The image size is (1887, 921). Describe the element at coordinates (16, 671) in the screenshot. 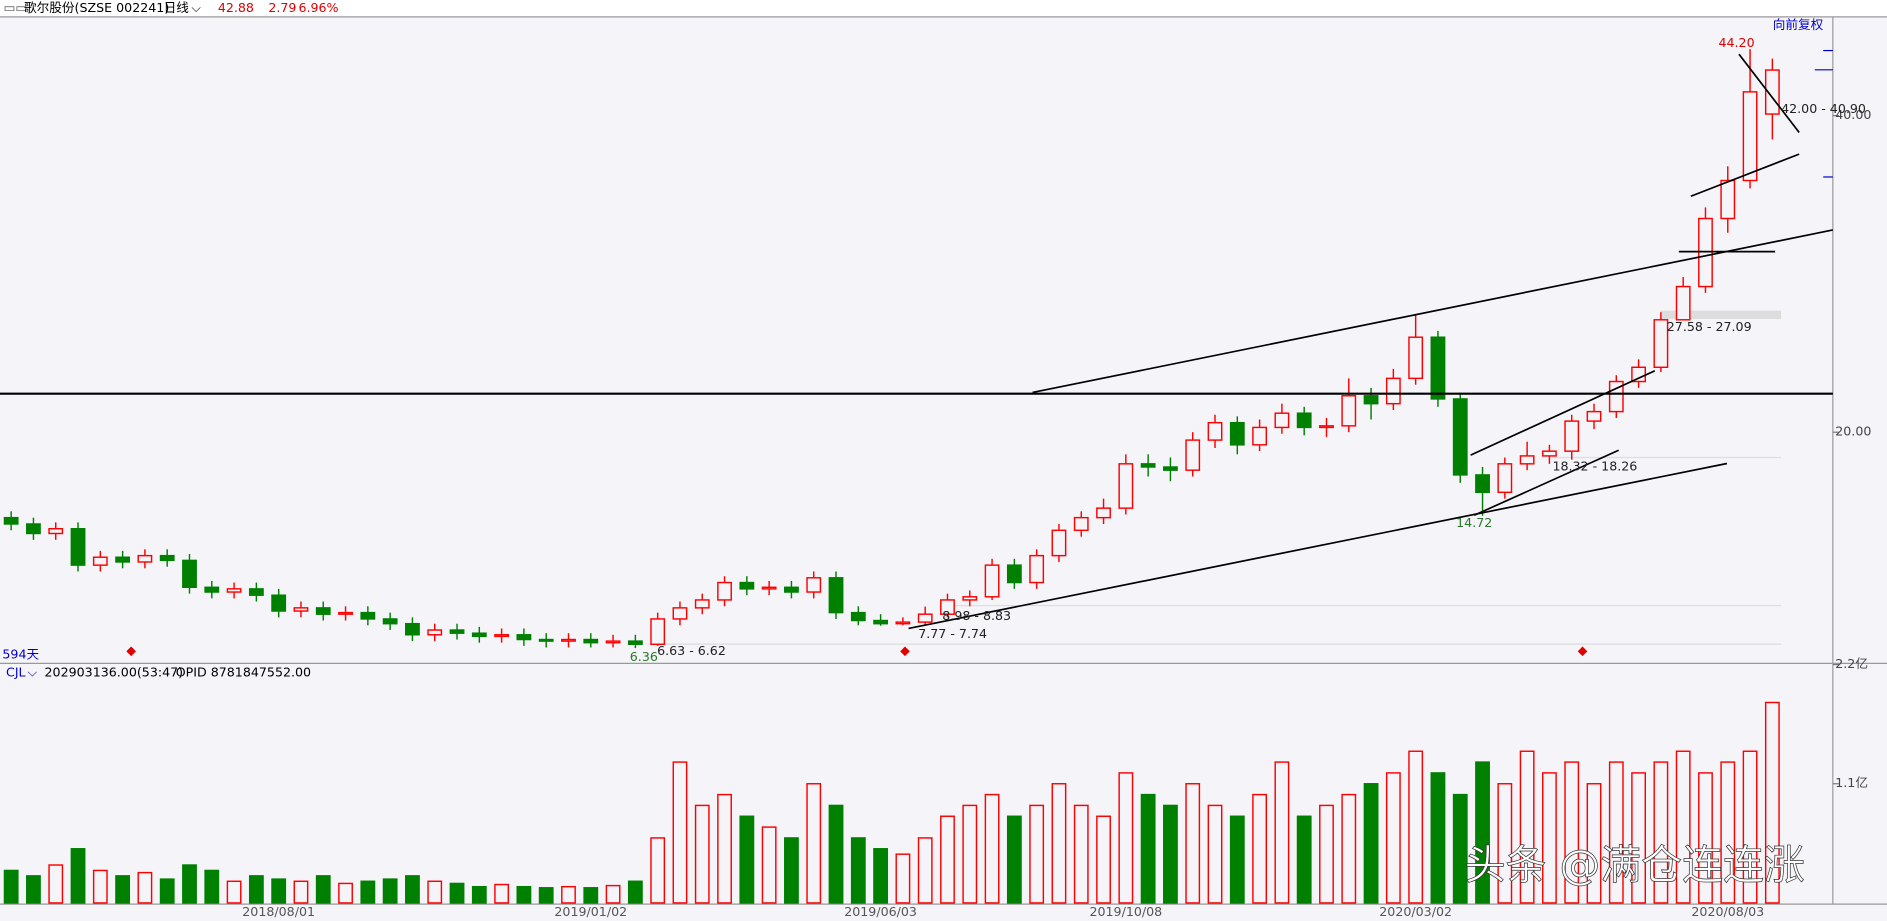

I see `indicator-name: CJL` at that location.